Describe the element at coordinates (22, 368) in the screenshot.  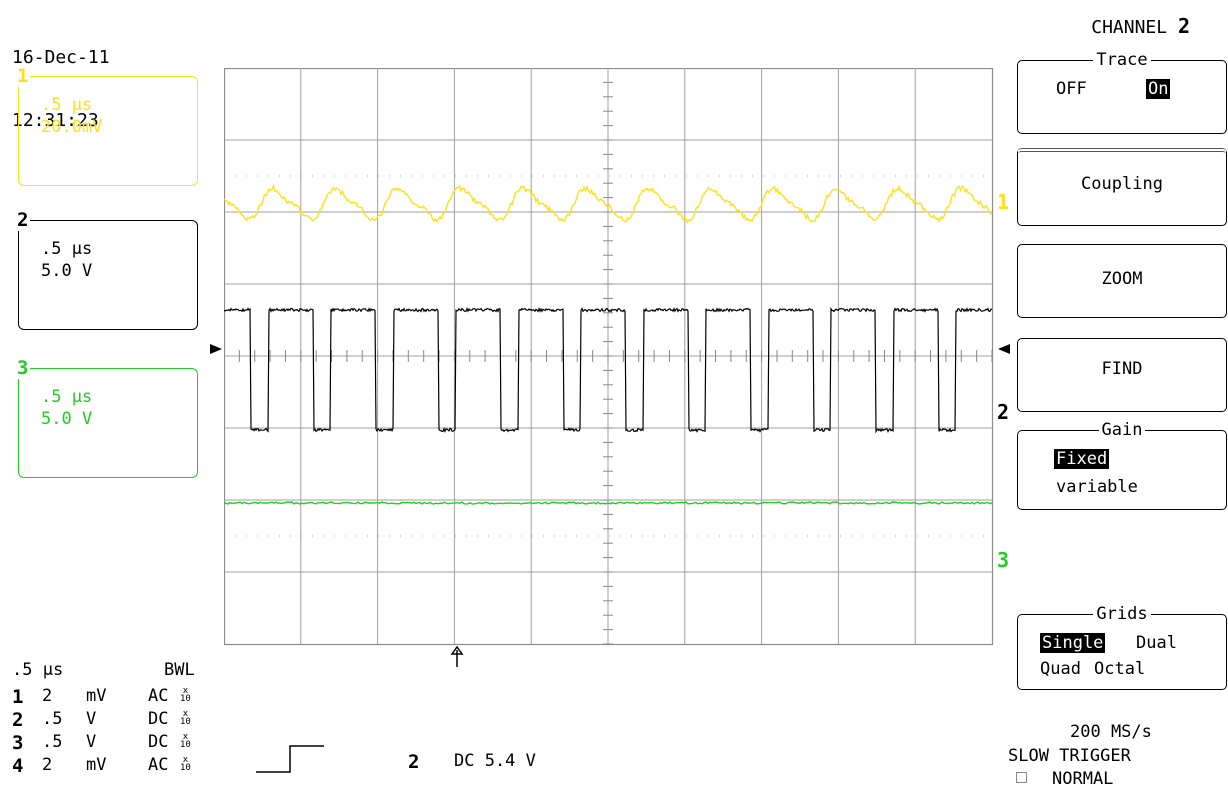
I see `channel-3-number: 3` at that location.